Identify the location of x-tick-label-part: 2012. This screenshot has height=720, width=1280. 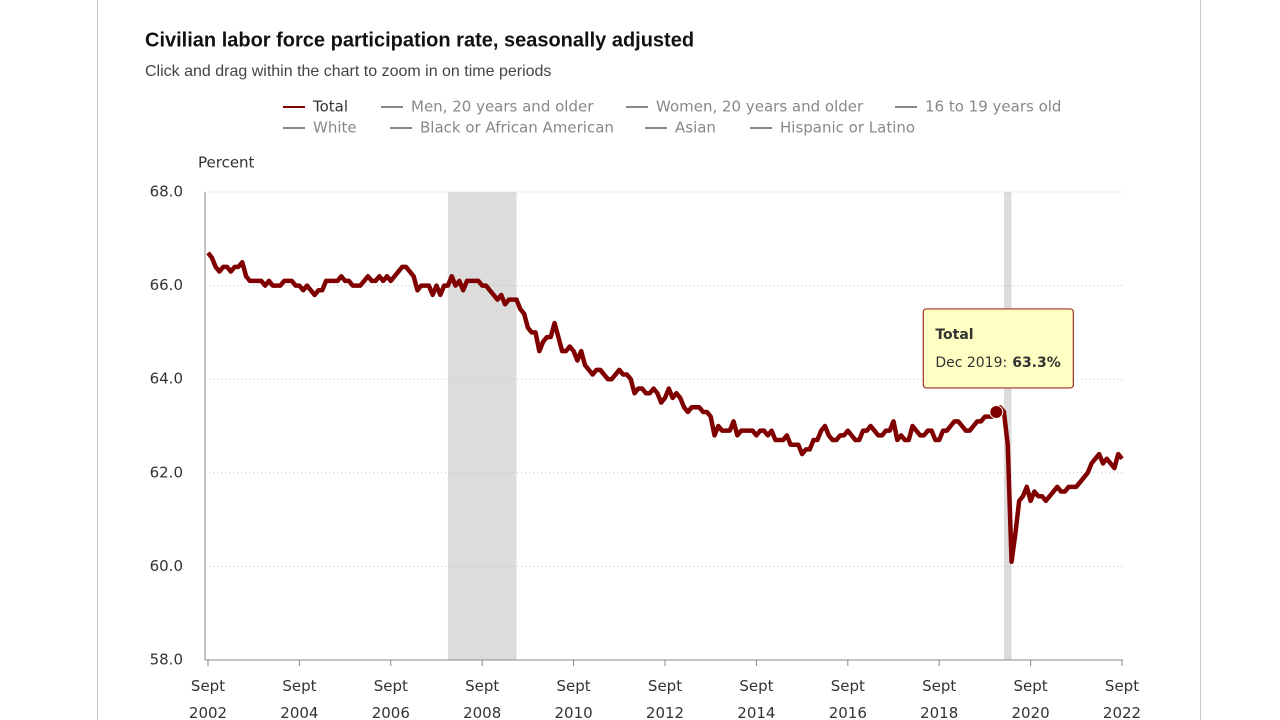
(665, 712).